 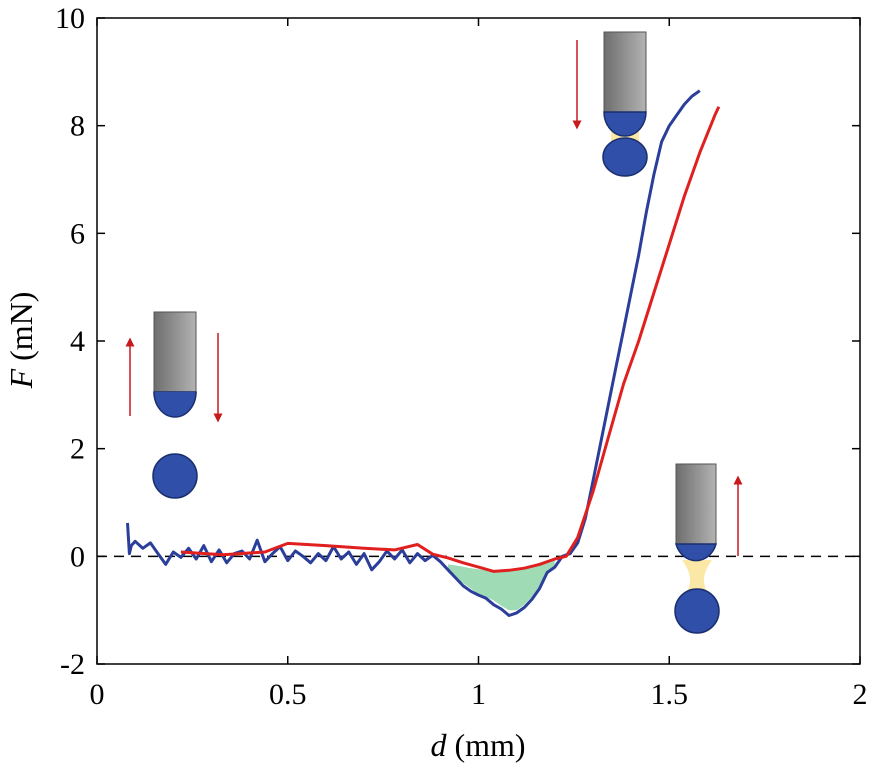 I want to click on y-tick-label: -2, so click(x=72, y=664).